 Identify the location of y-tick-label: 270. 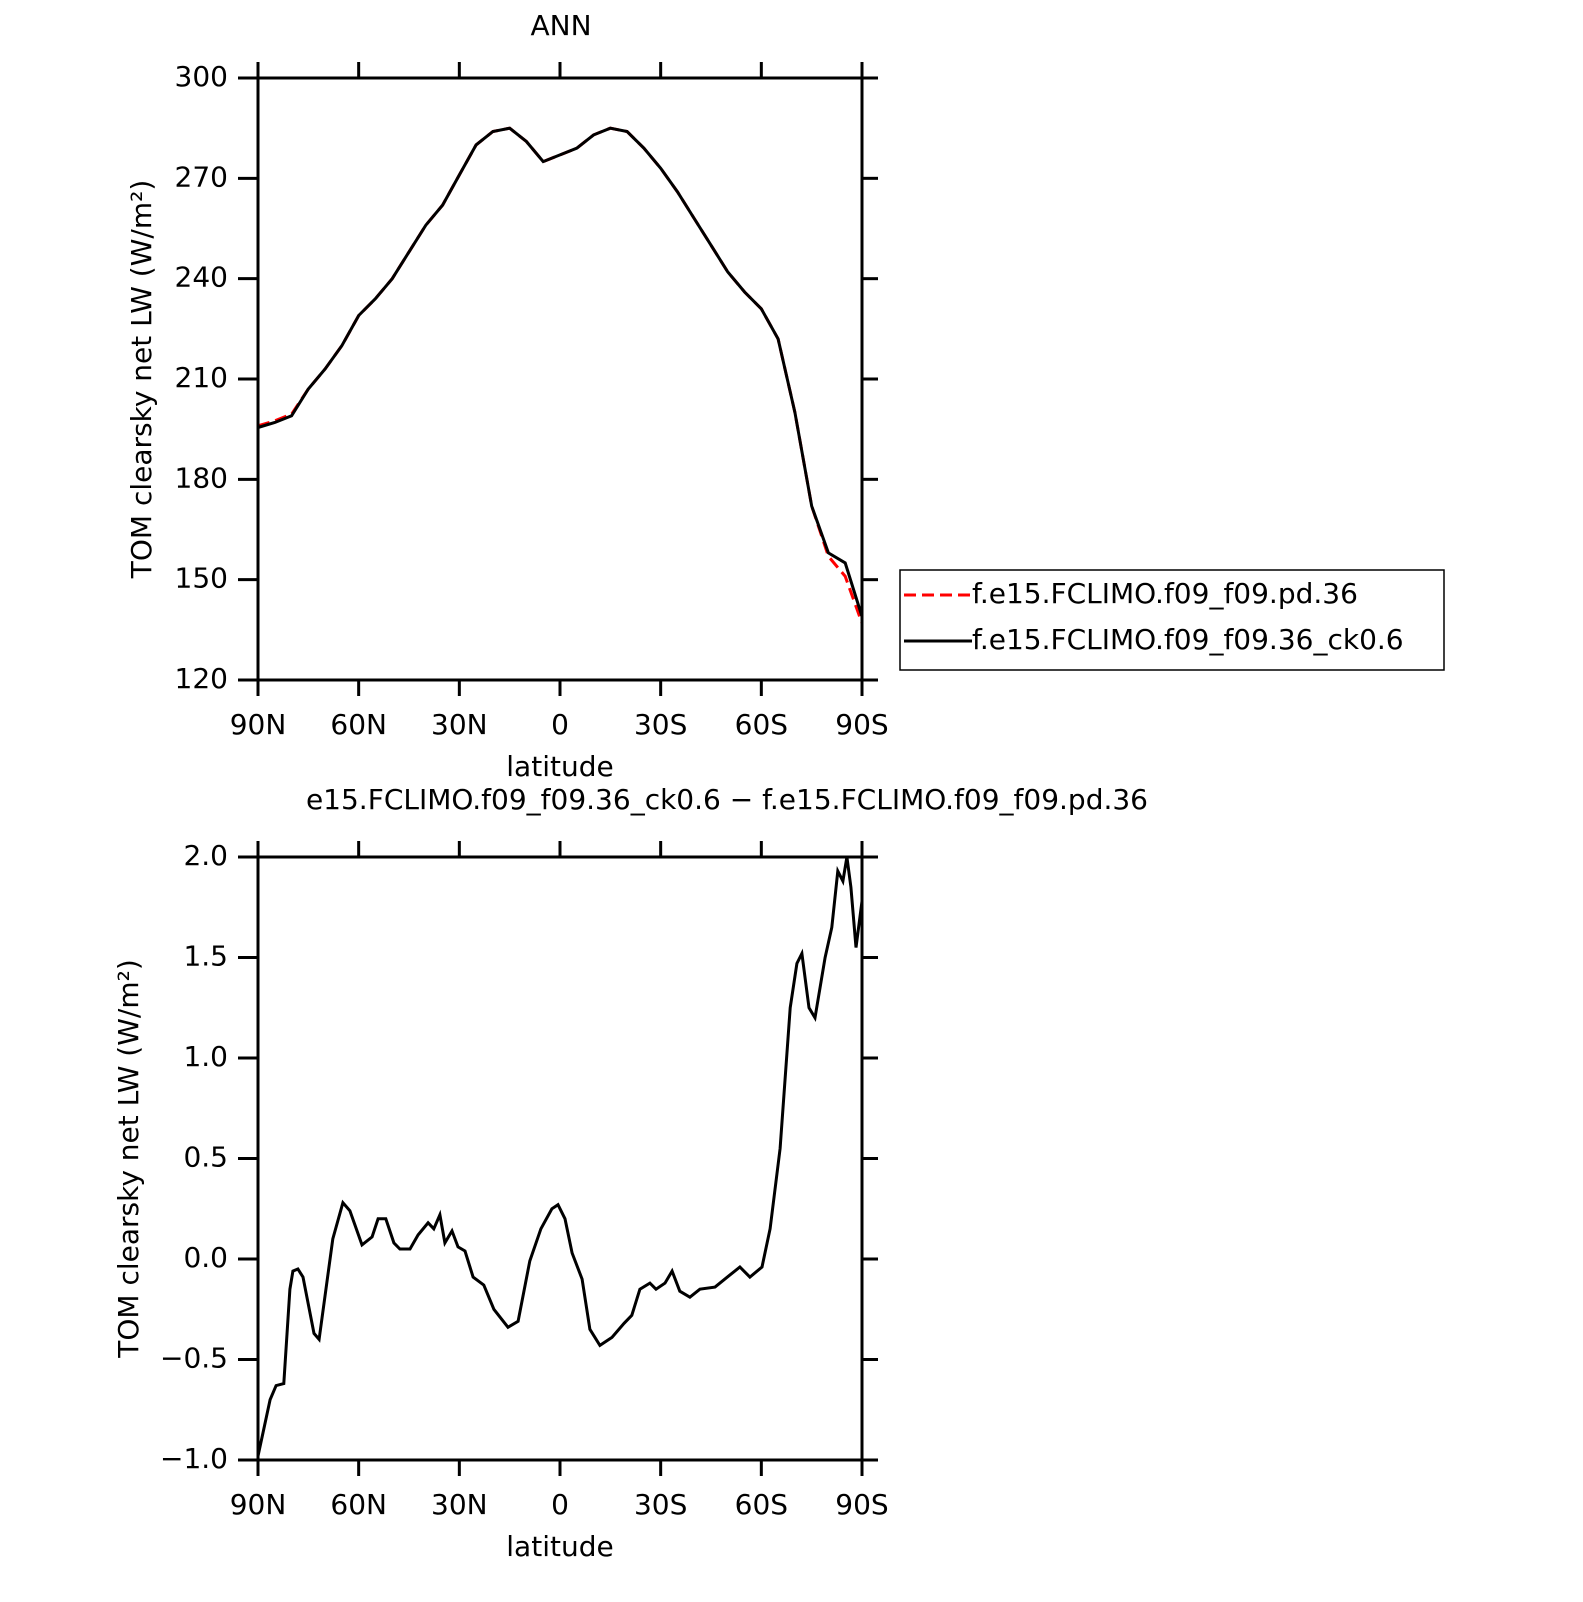
(201, 176).